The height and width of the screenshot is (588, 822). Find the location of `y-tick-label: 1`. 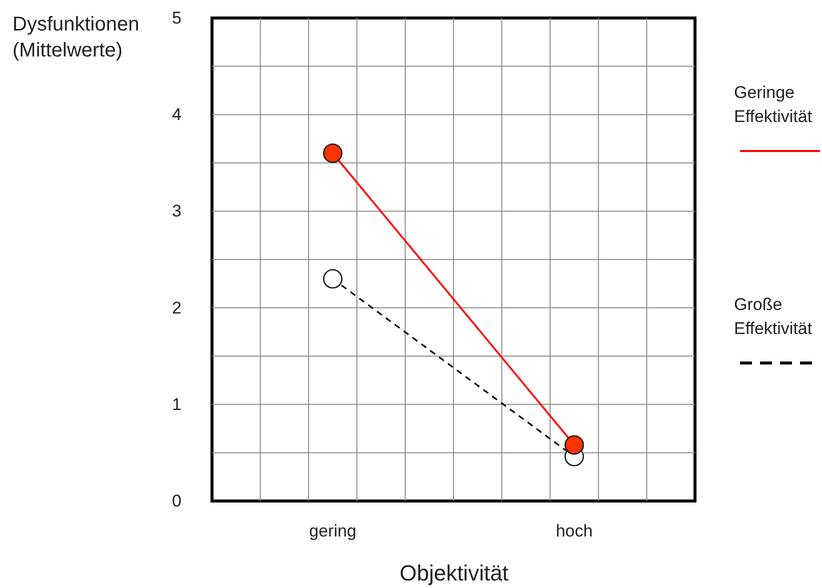

y-tick-label: 1 is located at coordinates (177, 404).